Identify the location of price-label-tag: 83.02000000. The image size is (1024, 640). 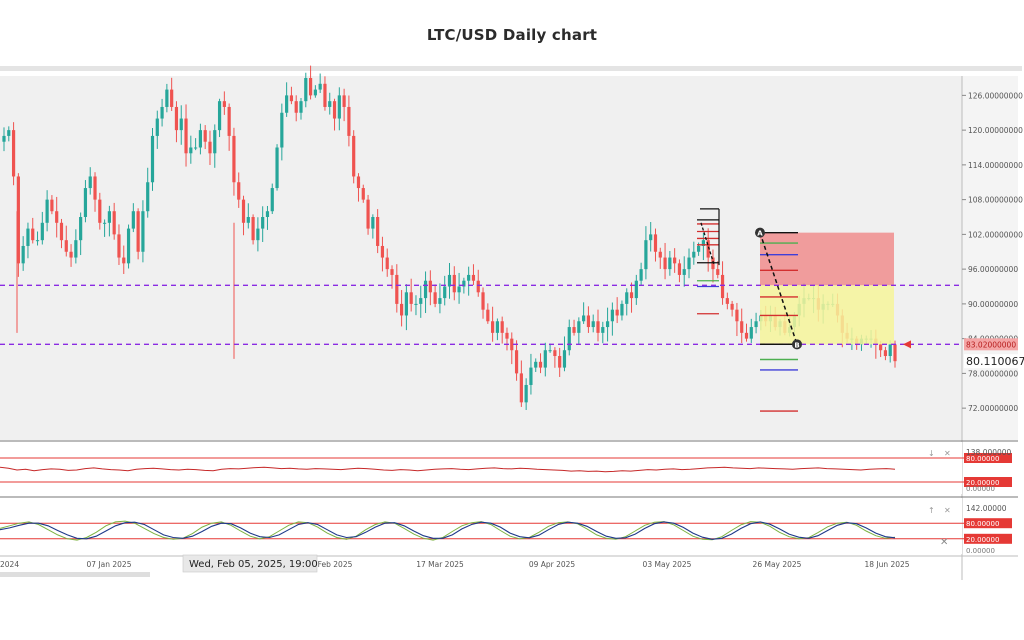
(991, 344).